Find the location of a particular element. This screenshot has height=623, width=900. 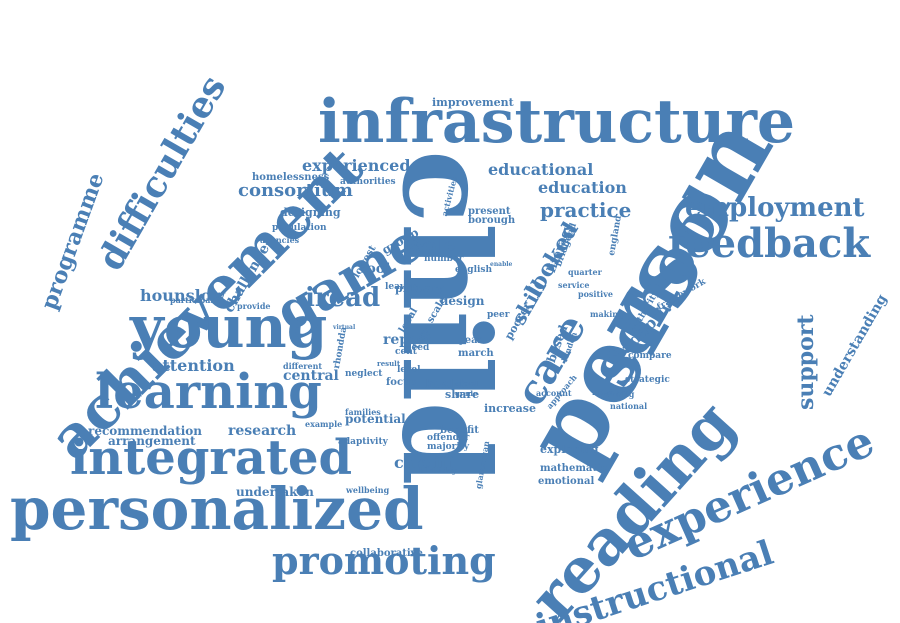

word-example: example is located at coordinates (324, 424).